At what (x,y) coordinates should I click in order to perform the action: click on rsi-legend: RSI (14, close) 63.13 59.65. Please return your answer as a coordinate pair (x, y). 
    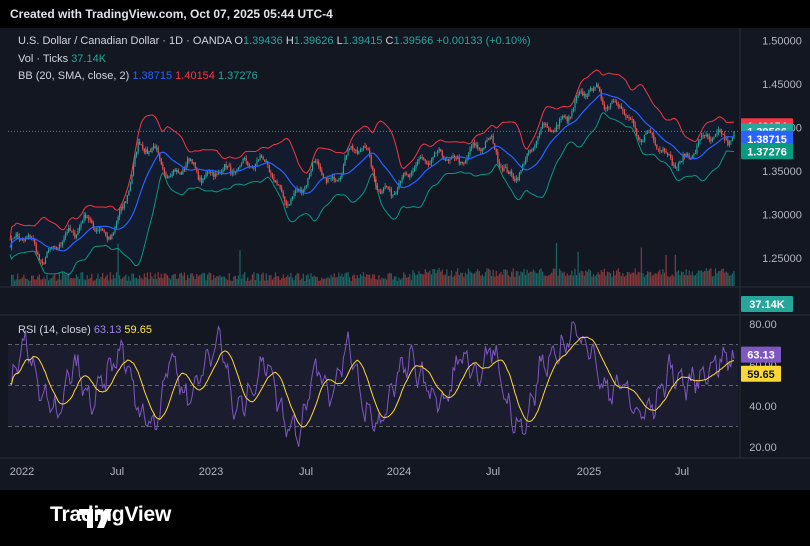
    Looking at the image, I should click on (85, 330).